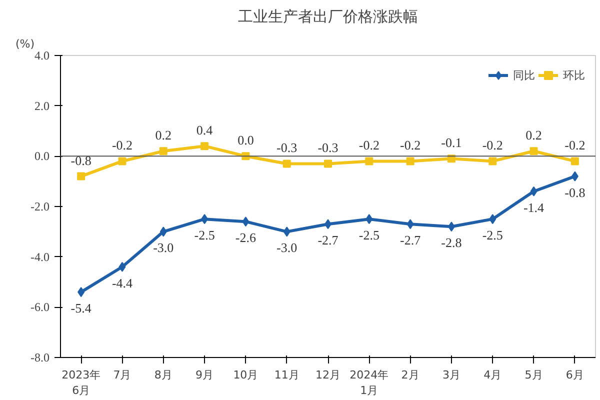  What do you see at coordinates (369, 383) in the screenshot?
I see `x-tick-label: 2024年 1月` at bounding box center [369, 383].